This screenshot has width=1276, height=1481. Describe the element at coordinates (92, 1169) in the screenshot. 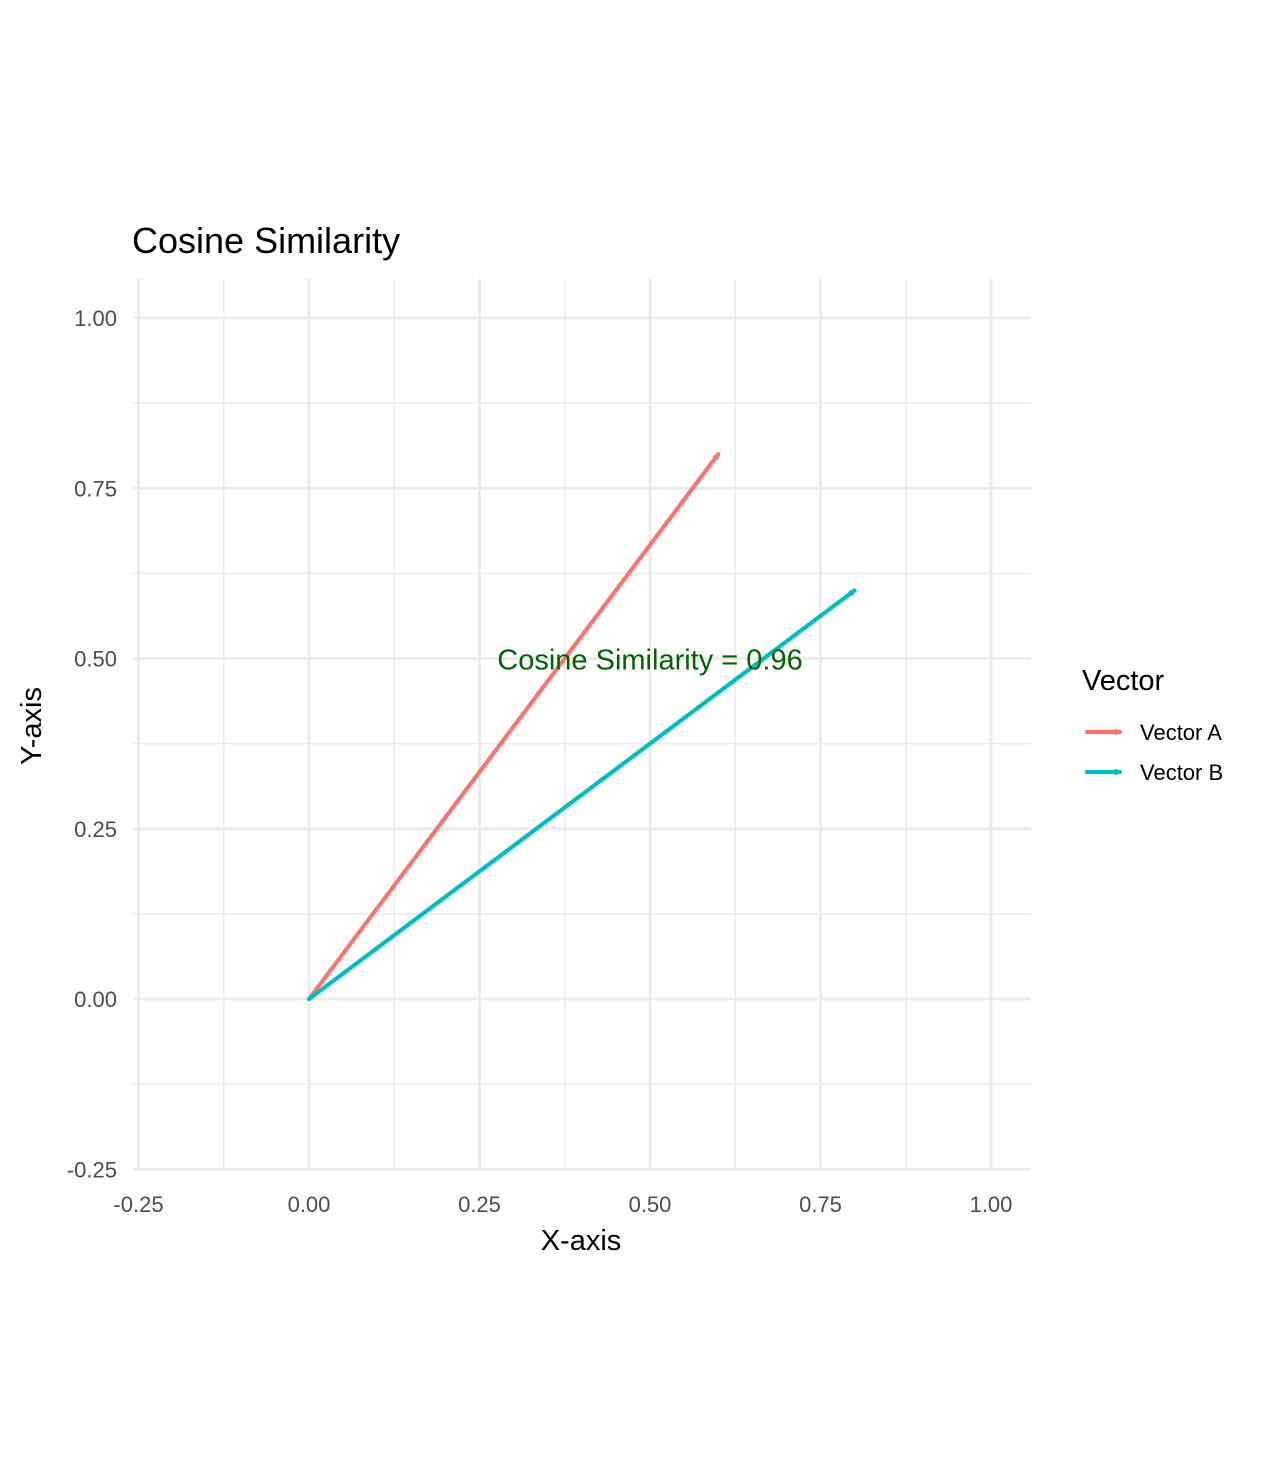

I see `y-tick-label: -0.25` at that location.